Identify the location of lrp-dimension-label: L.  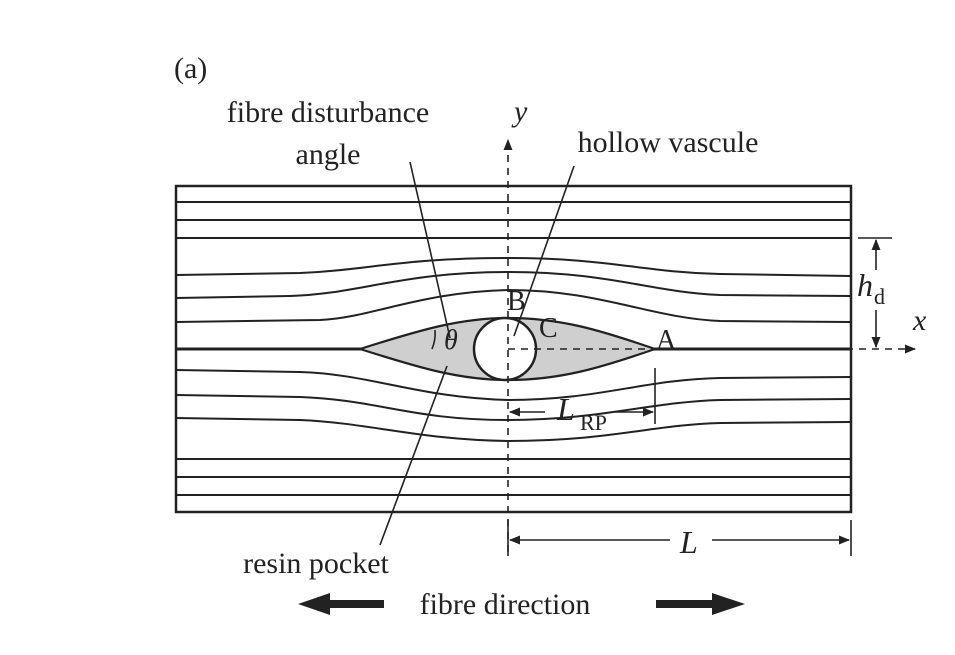
(565, 409).